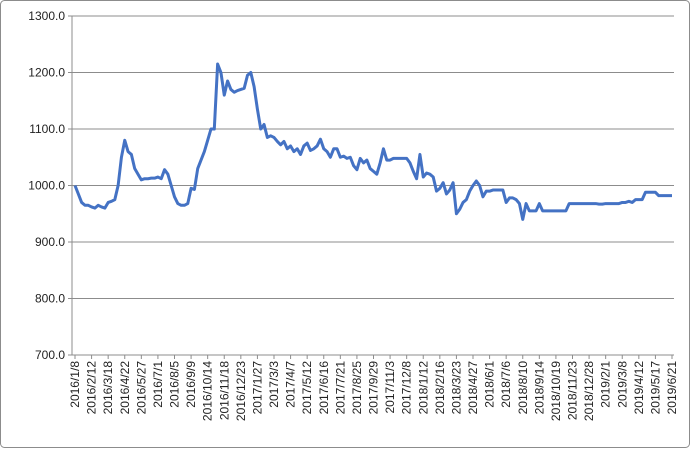 The image size is (691, 449). I want to click on y-tick-label: 1300.0, so click(46, 16).